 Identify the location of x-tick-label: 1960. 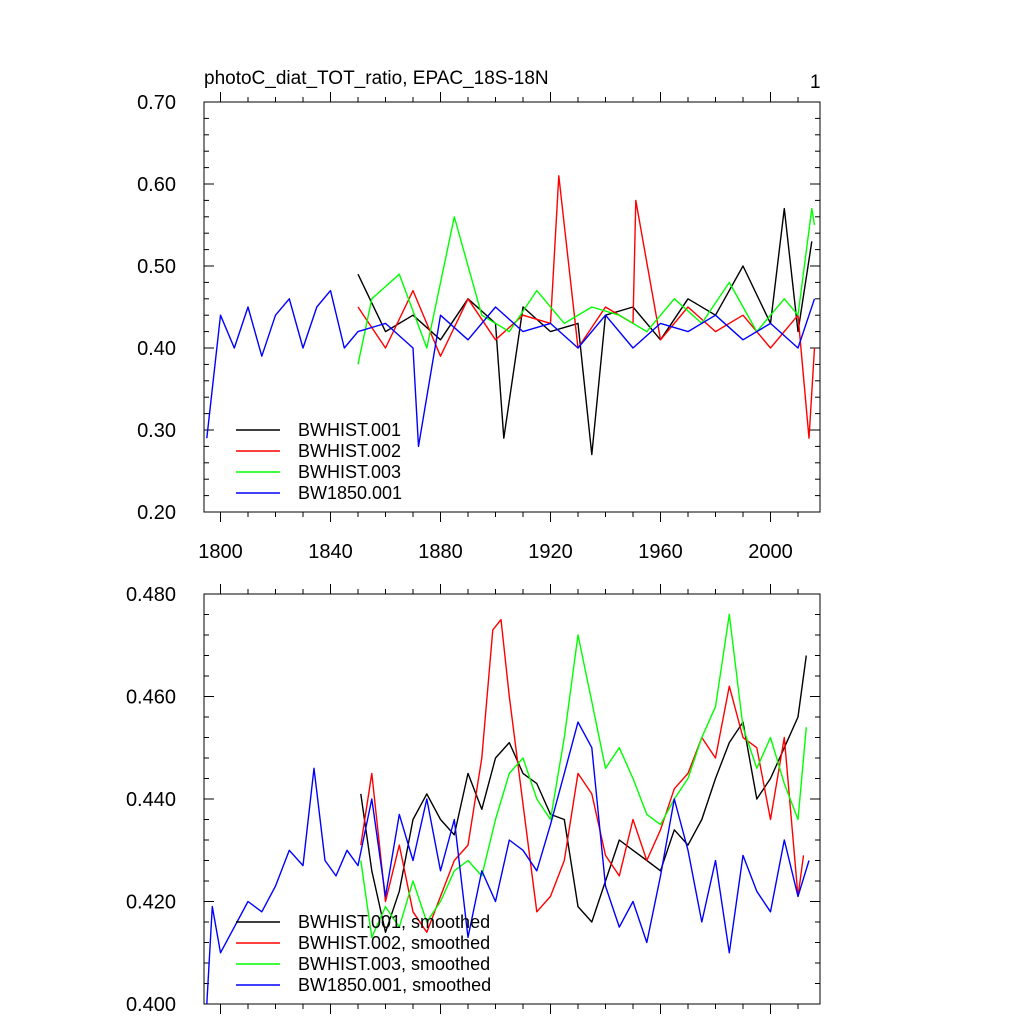
(660, 552).